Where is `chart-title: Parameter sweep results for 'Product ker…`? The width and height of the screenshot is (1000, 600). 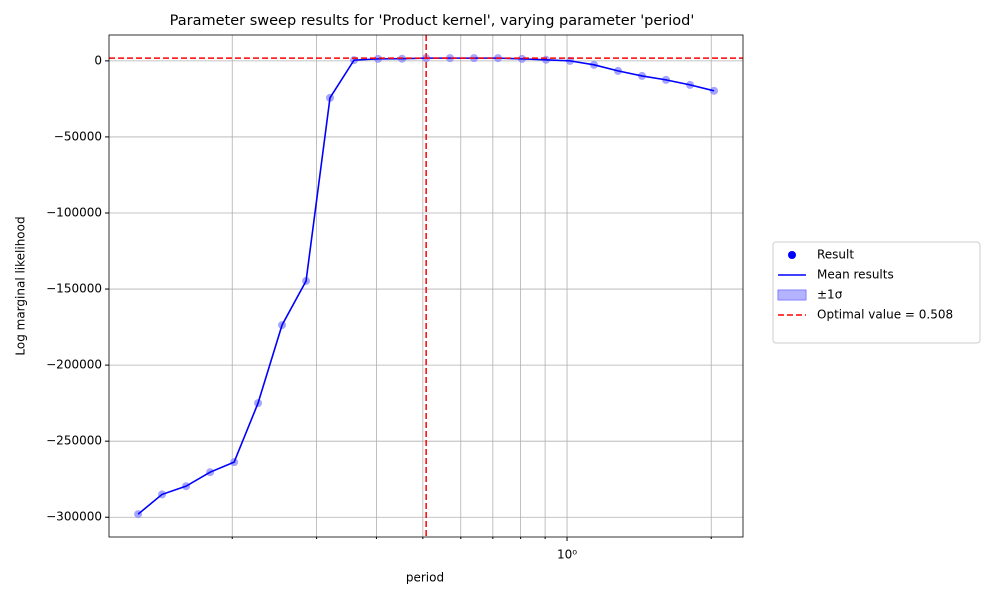 chart-title: Parameter sweep results for 'Product ker… is located at coordinates (432, 21).